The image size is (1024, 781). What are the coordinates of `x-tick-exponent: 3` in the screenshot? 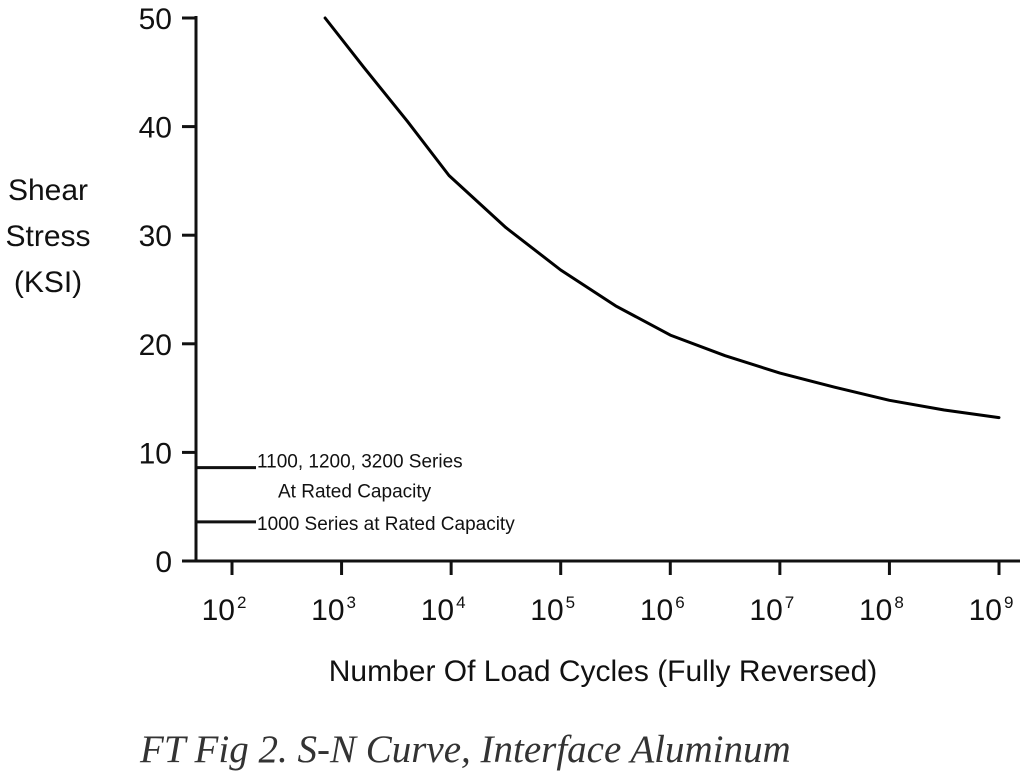 It's located at (351, 602).